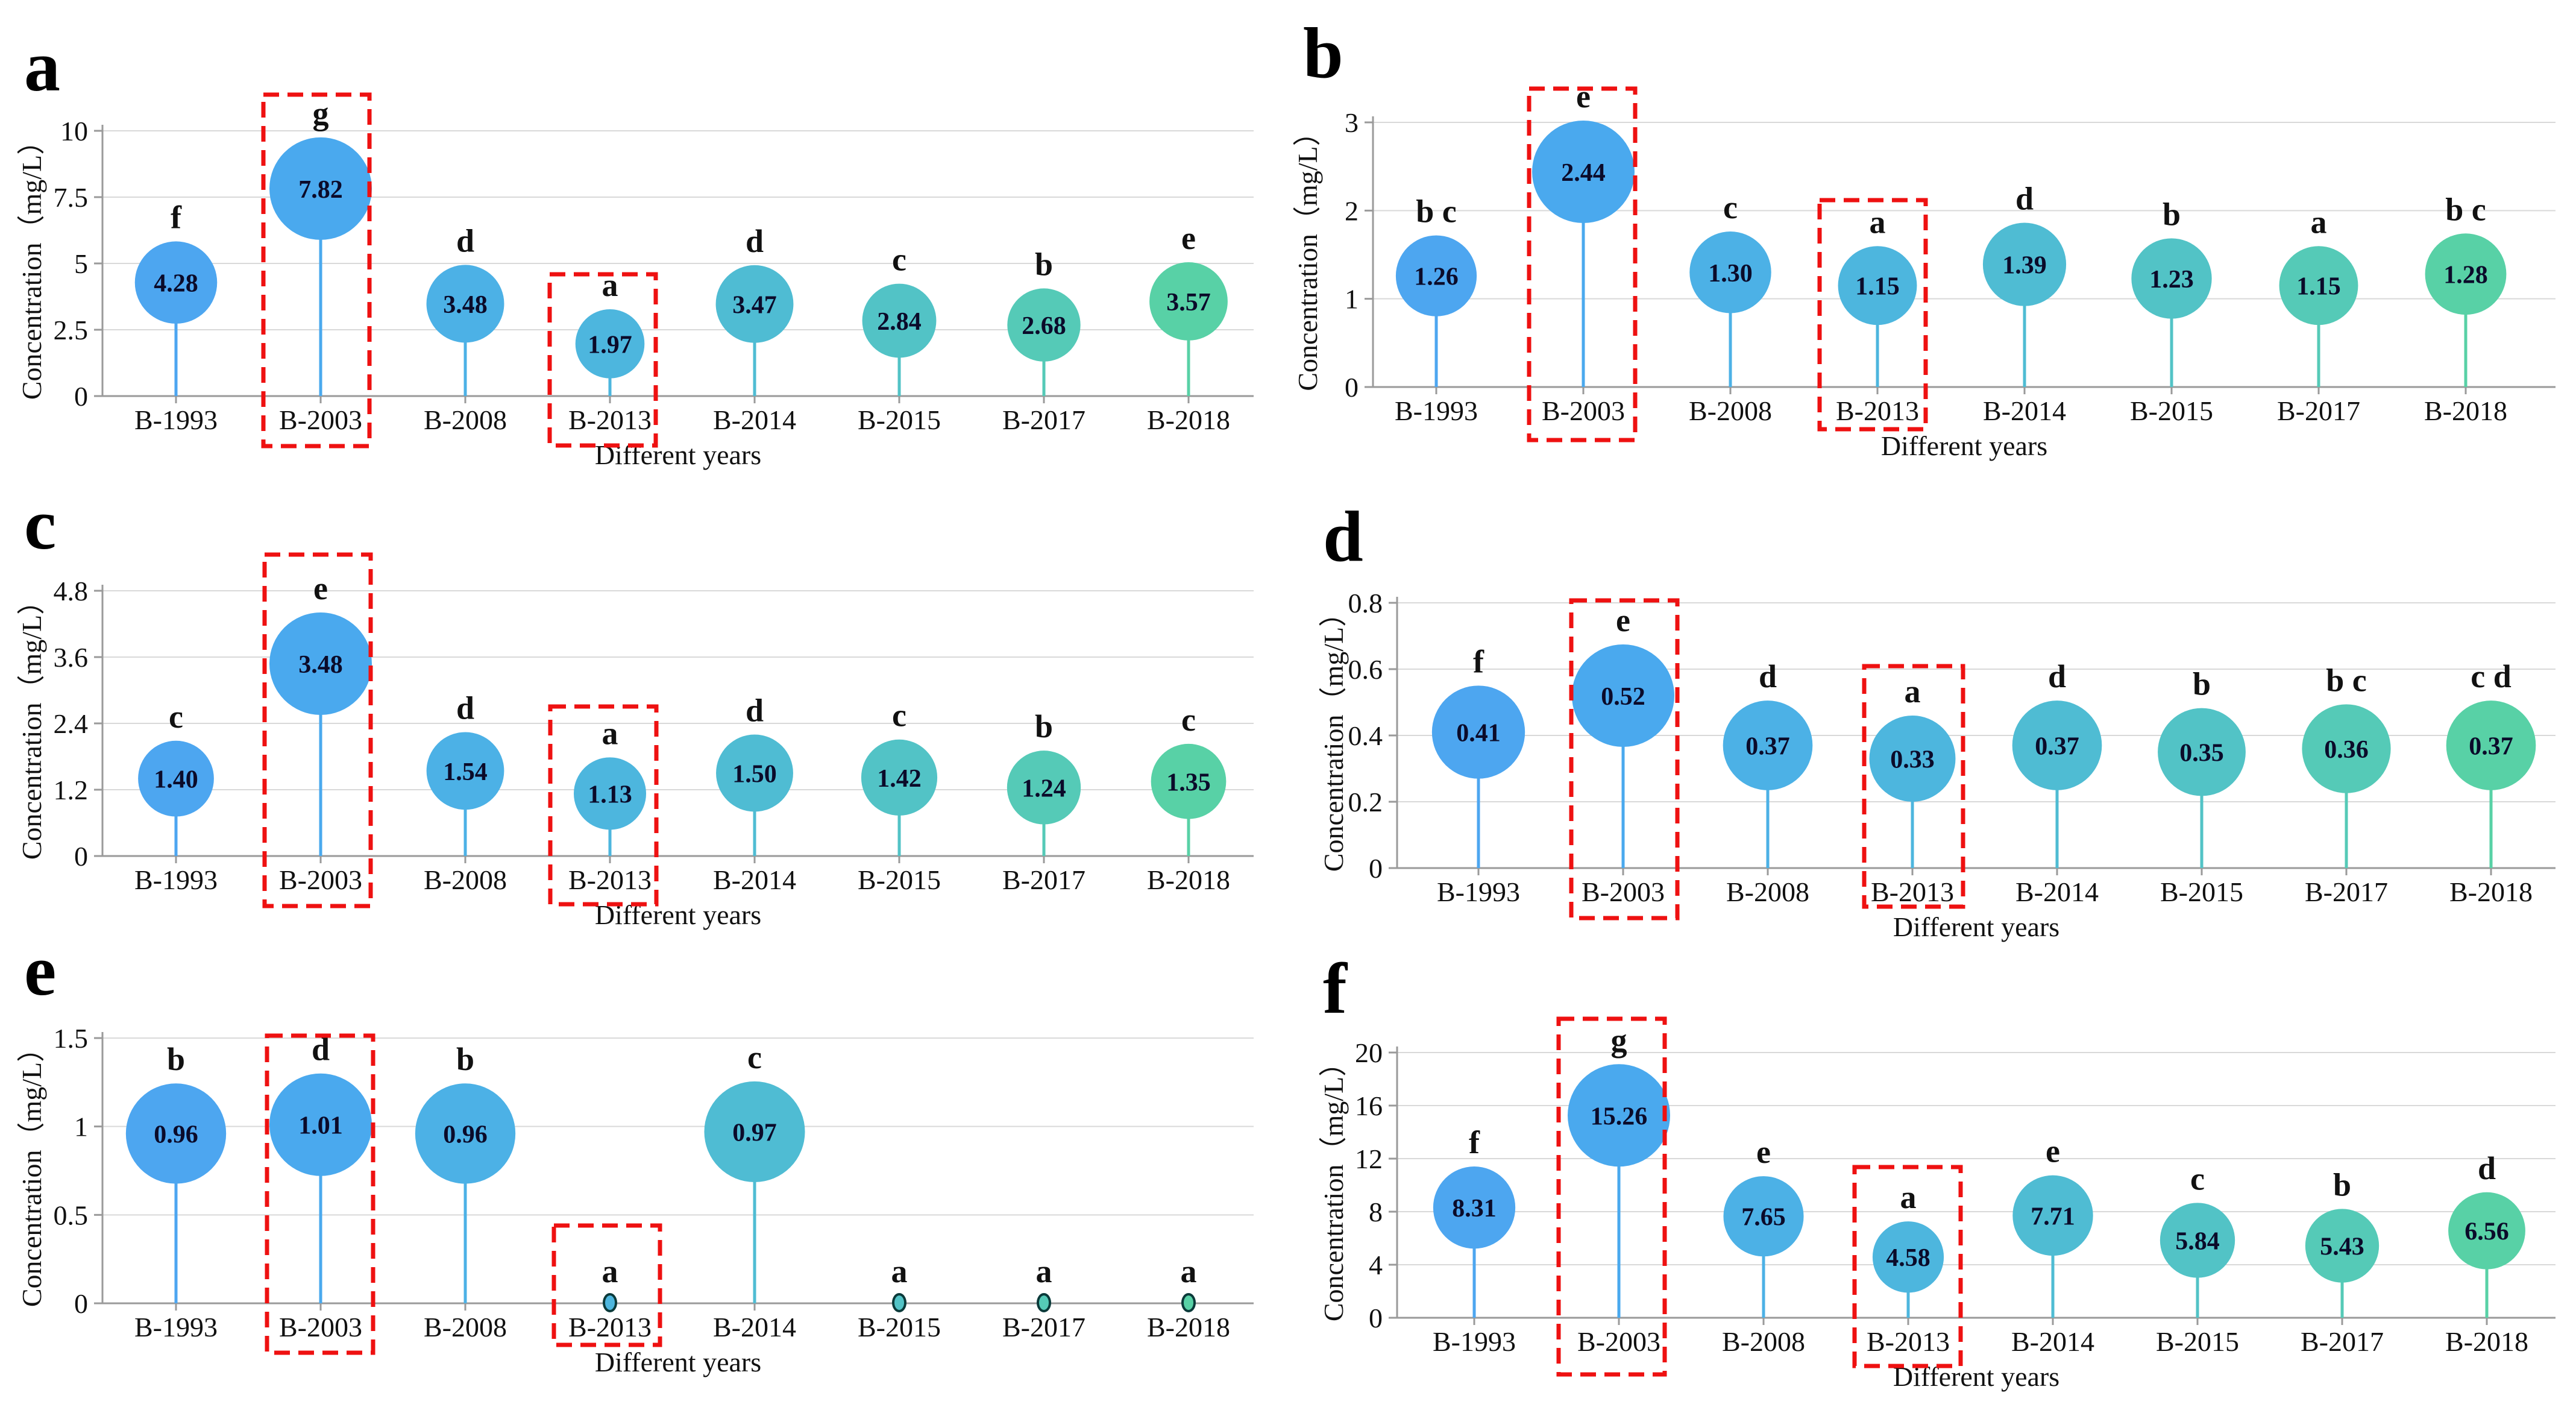  What do you see at coordinates (1365, 603) in the screenshot?
I see `y-tick-label: 0.8` at bounding box center [1365, 603].